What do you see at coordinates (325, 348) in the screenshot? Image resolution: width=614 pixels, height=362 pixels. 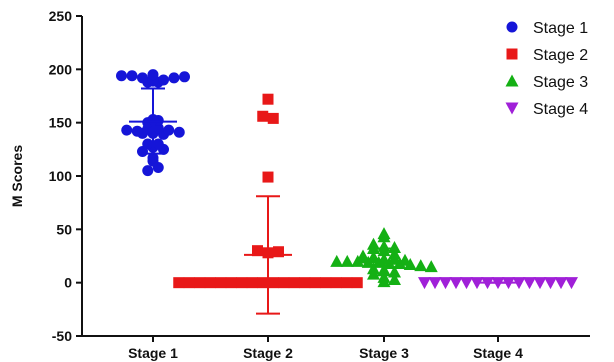 I see `x-ticks: Stage 1 Stage 2 Stage 3 Stage 4` at bounding box center [325, 348].